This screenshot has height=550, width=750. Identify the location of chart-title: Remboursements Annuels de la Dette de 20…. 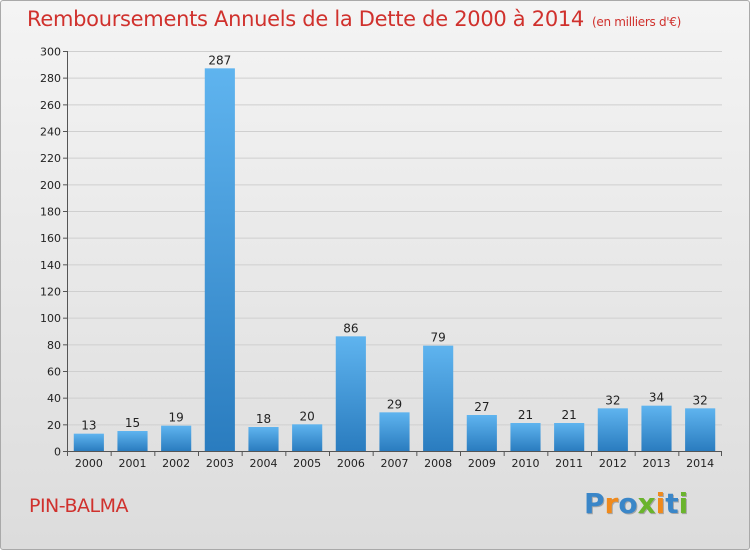
(354, 19).